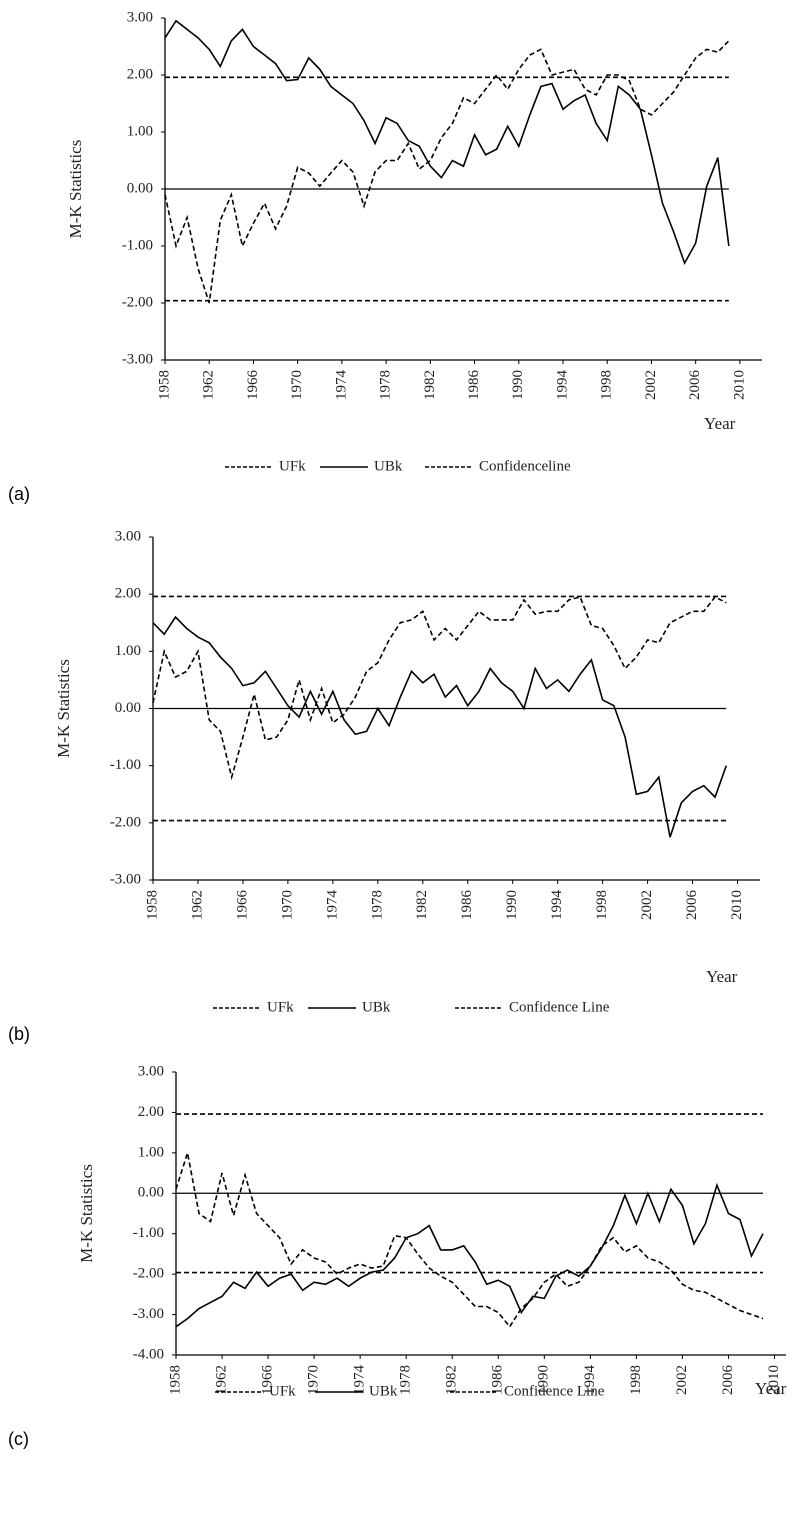  I want to click on y-tick-label: -4.00, so click(148, 1354).